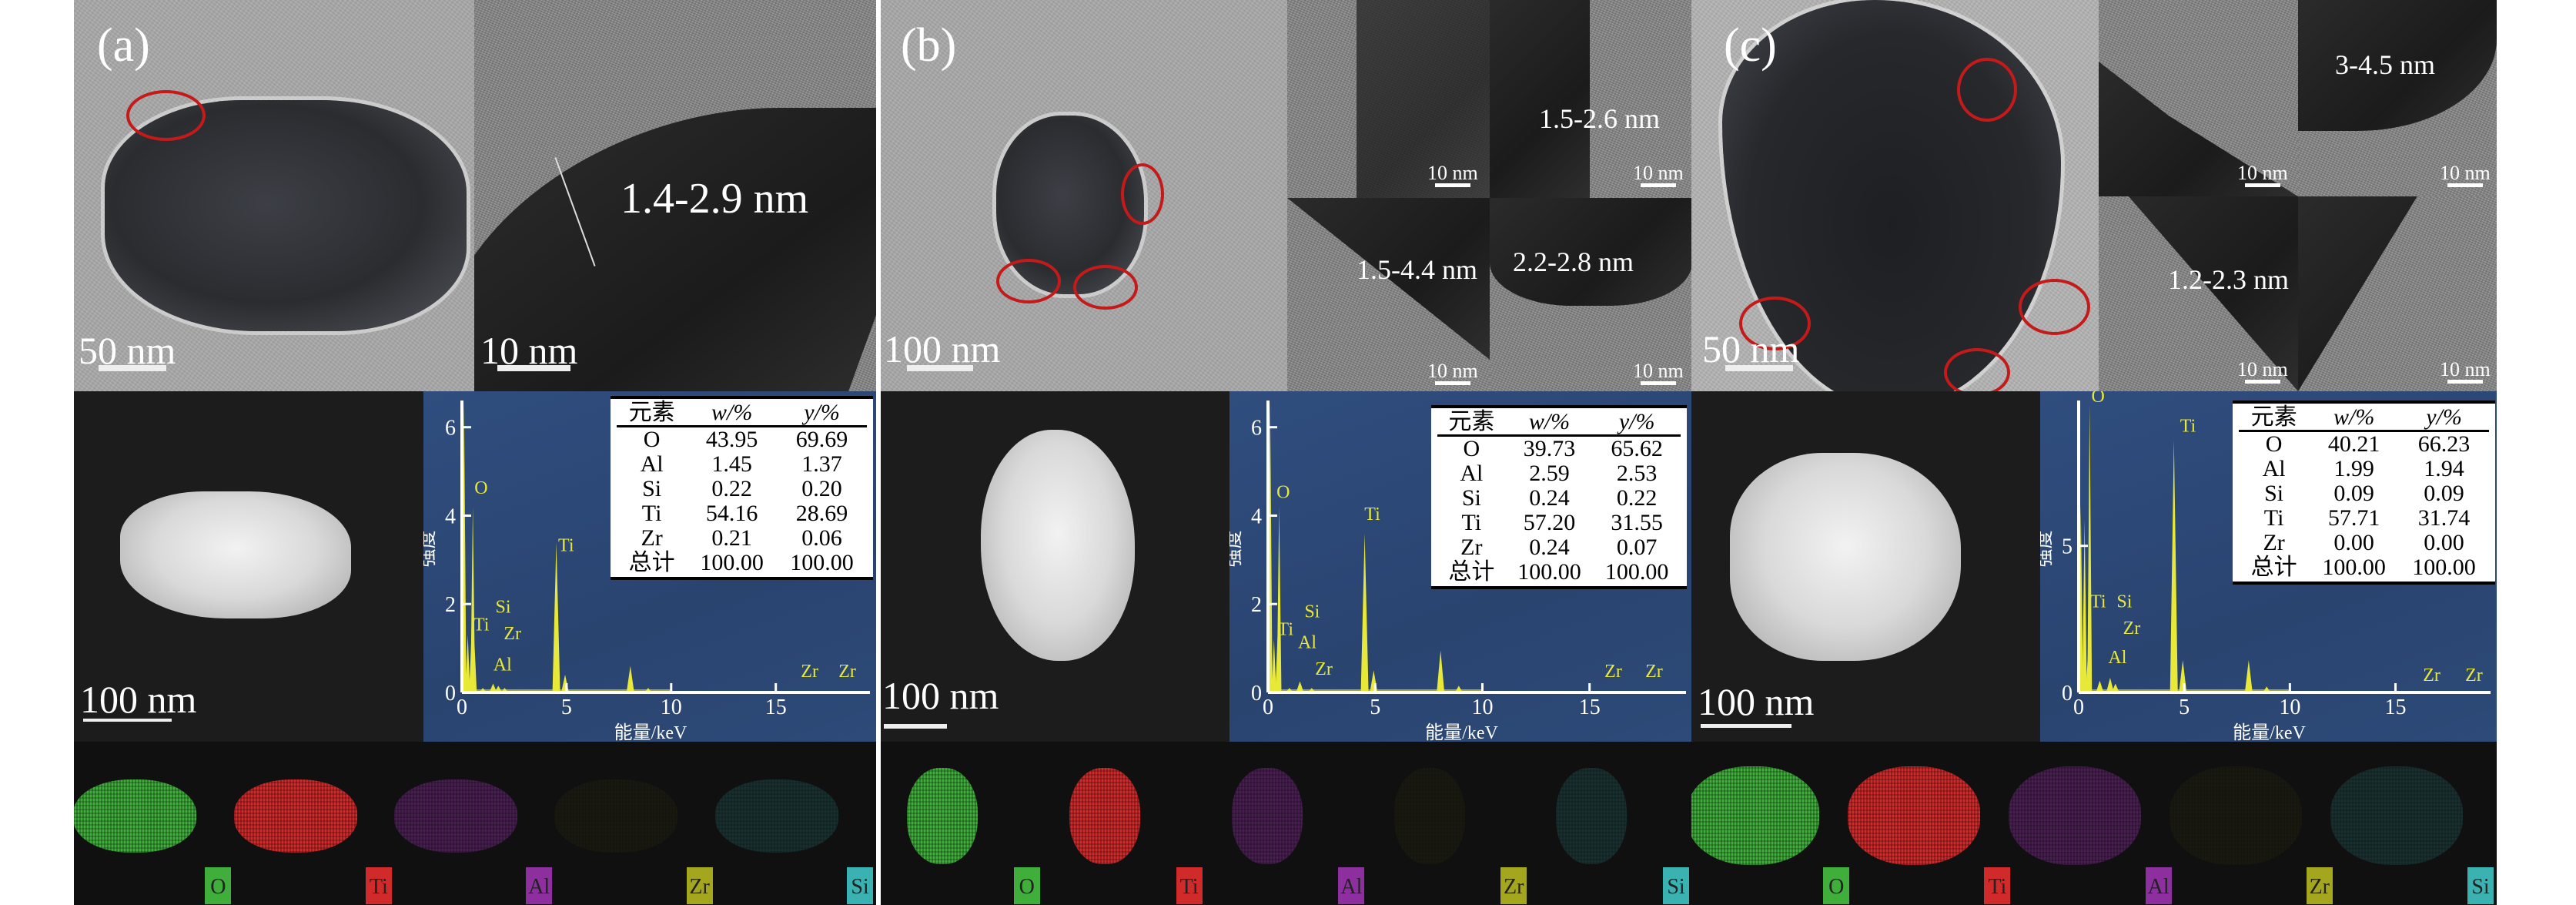 The width and height of the screenshot is (2576, 905). Describe the element at coordinates (1550, 547) in the screenshot. I see `cell: 0.24` at that location.